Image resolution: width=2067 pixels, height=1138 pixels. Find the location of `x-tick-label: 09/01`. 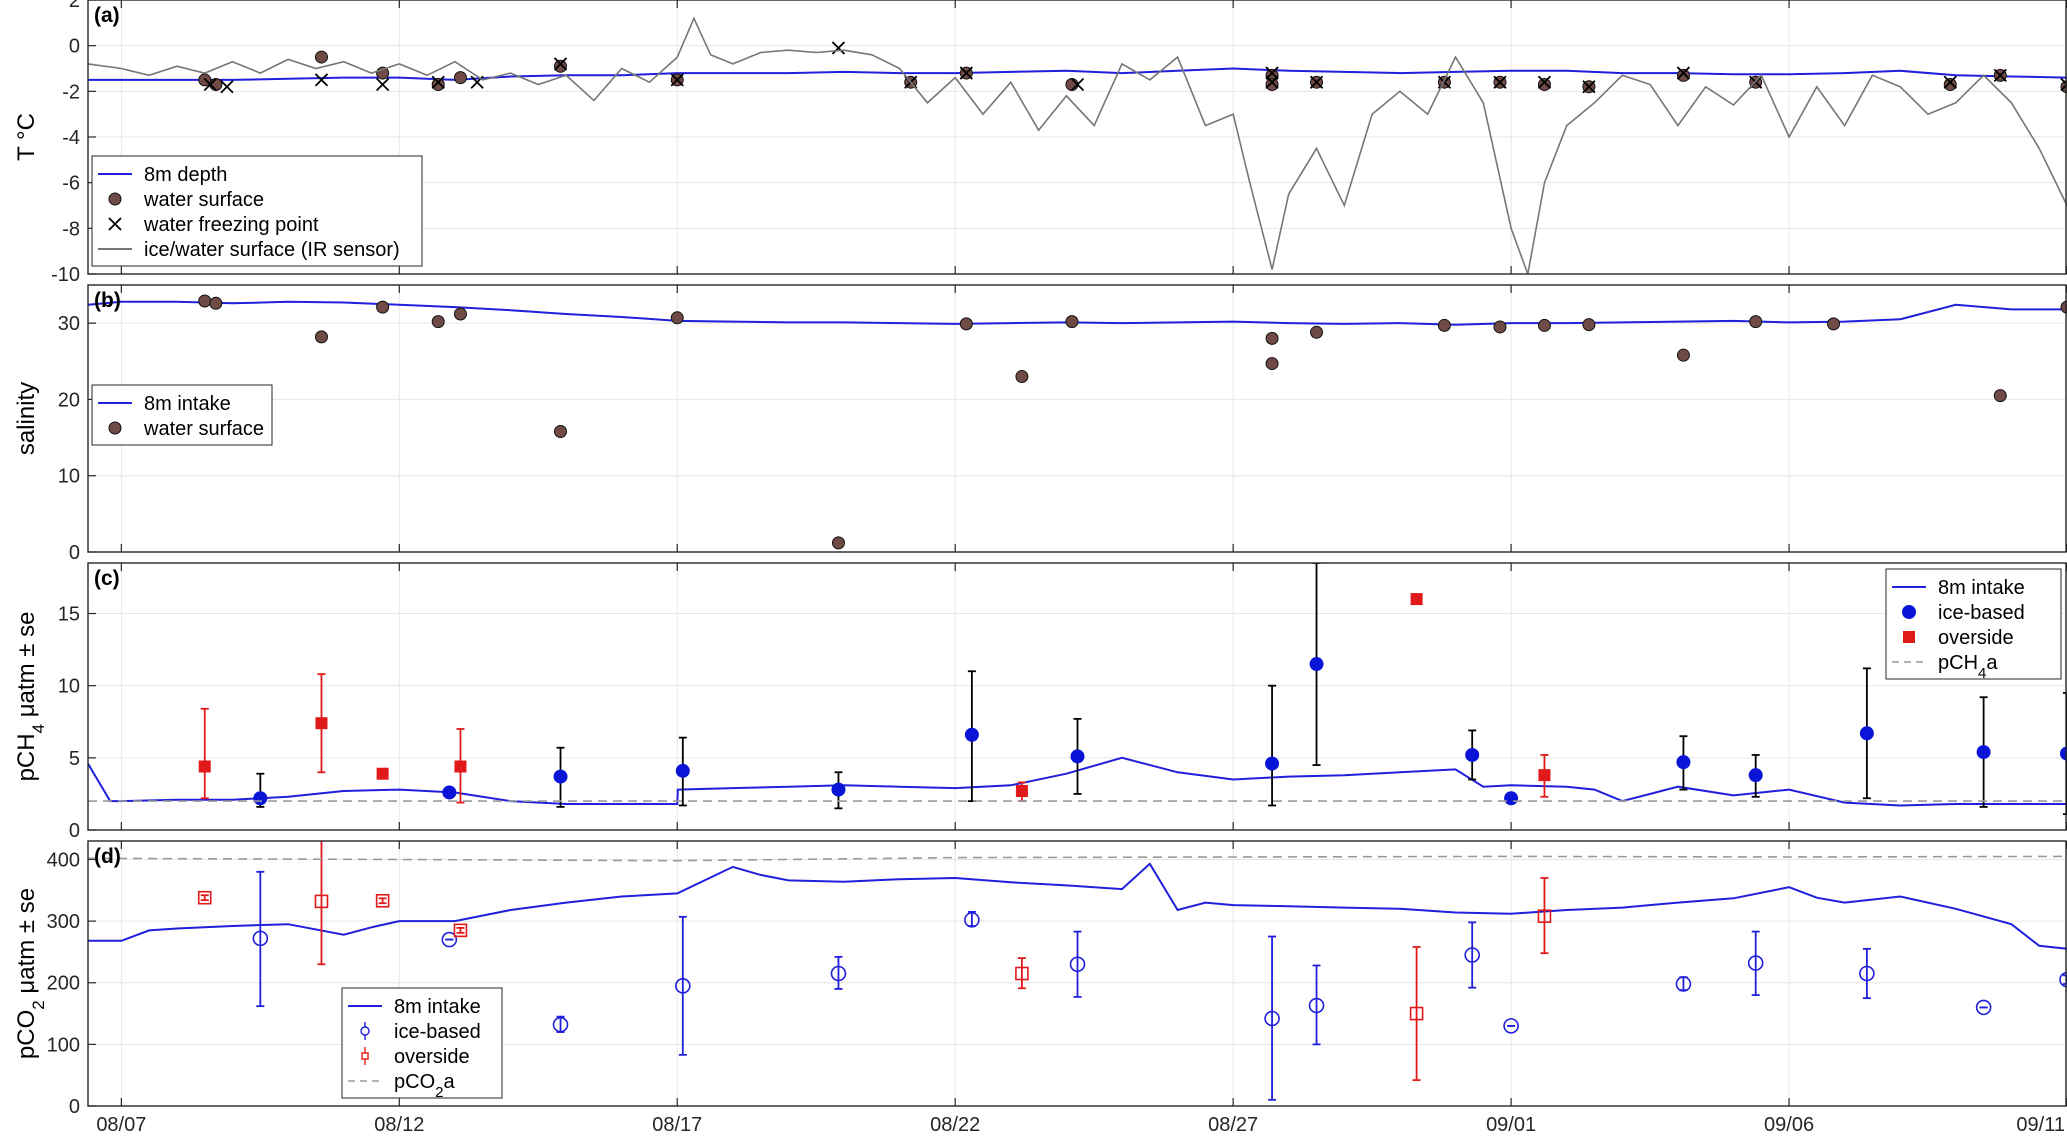

x-tick-label: 09/01 is located at coordinates (1511, 1125).